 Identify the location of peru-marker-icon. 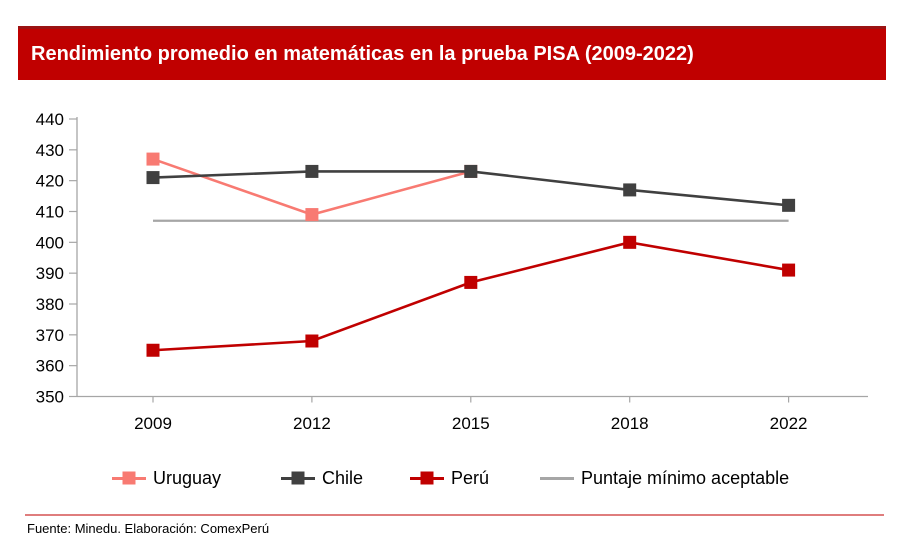
(427, 478).